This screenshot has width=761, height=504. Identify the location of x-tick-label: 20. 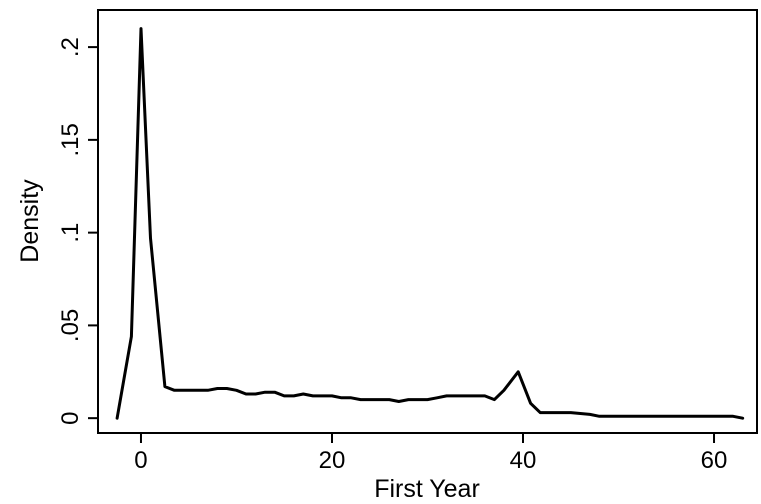
(332, 460).